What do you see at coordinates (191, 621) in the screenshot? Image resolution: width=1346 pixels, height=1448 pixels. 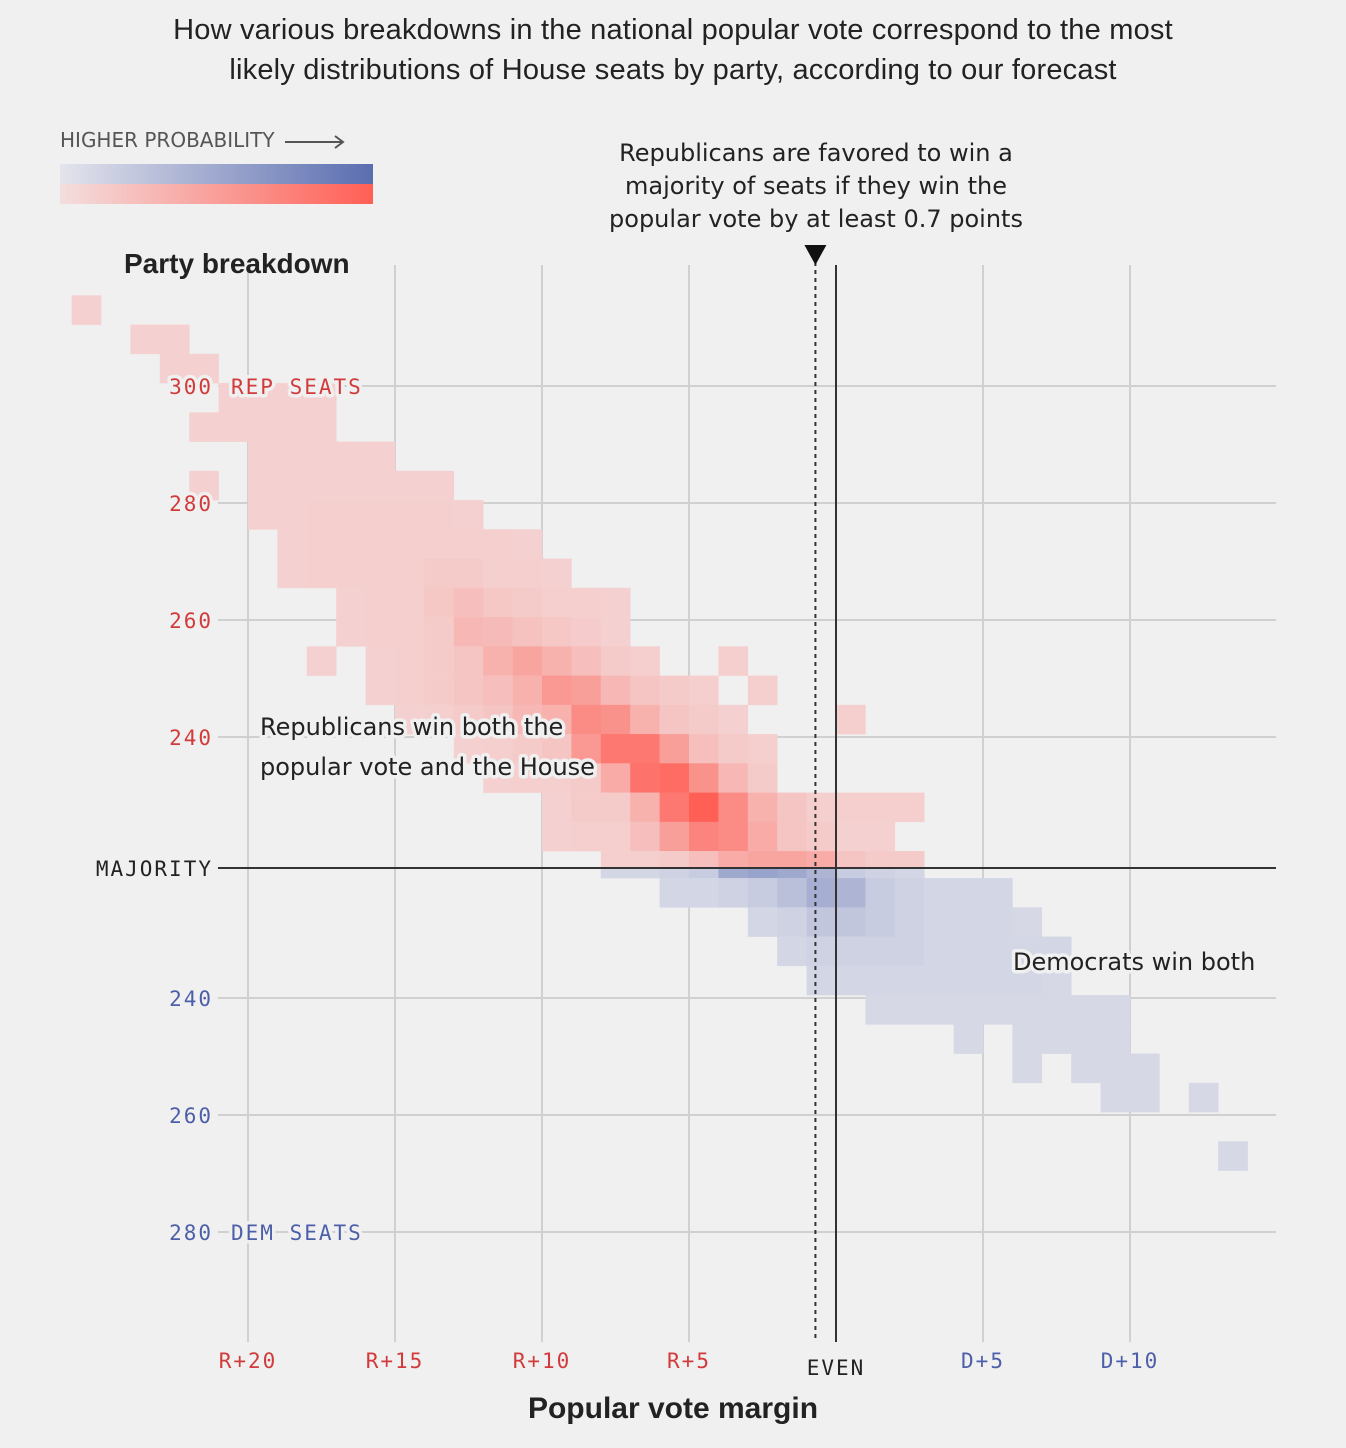 I see `y-tick-label-rep: 260` at bounding box center [191, 621].